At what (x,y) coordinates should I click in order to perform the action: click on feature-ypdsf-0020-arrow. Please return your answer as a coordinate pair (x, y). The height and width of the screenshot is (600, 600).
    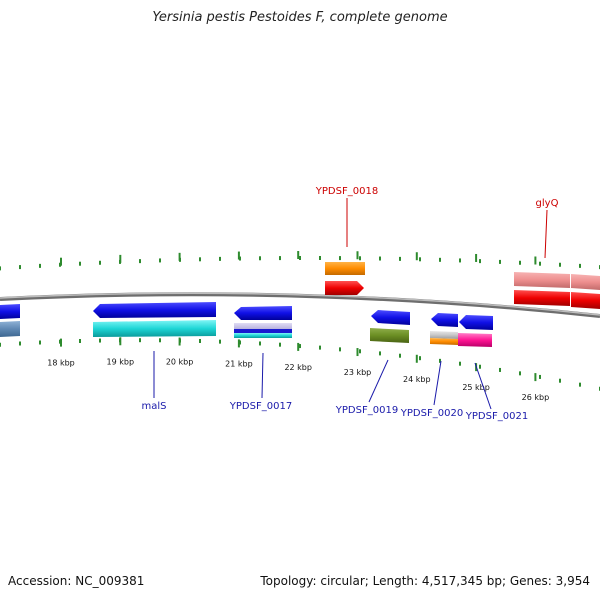
    Looking at the image, I should click on (444, 320).